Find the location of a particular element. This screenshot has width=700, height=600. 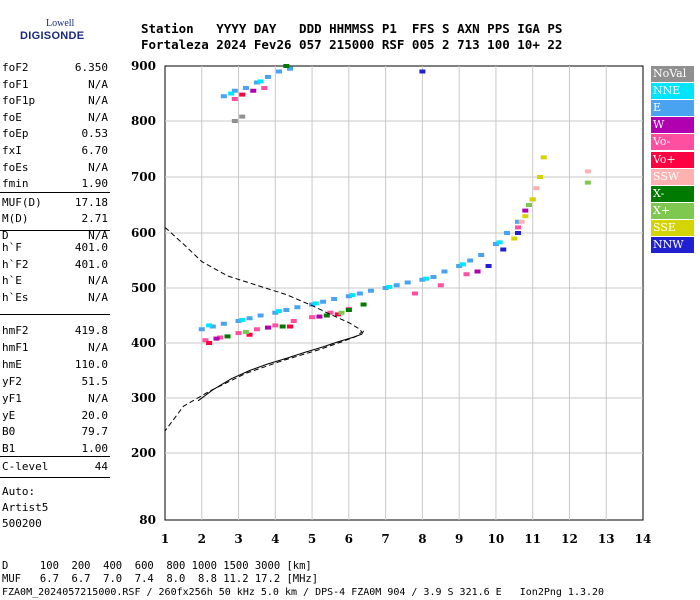

param-label: hmF1 is located at coordinates (15, 347).